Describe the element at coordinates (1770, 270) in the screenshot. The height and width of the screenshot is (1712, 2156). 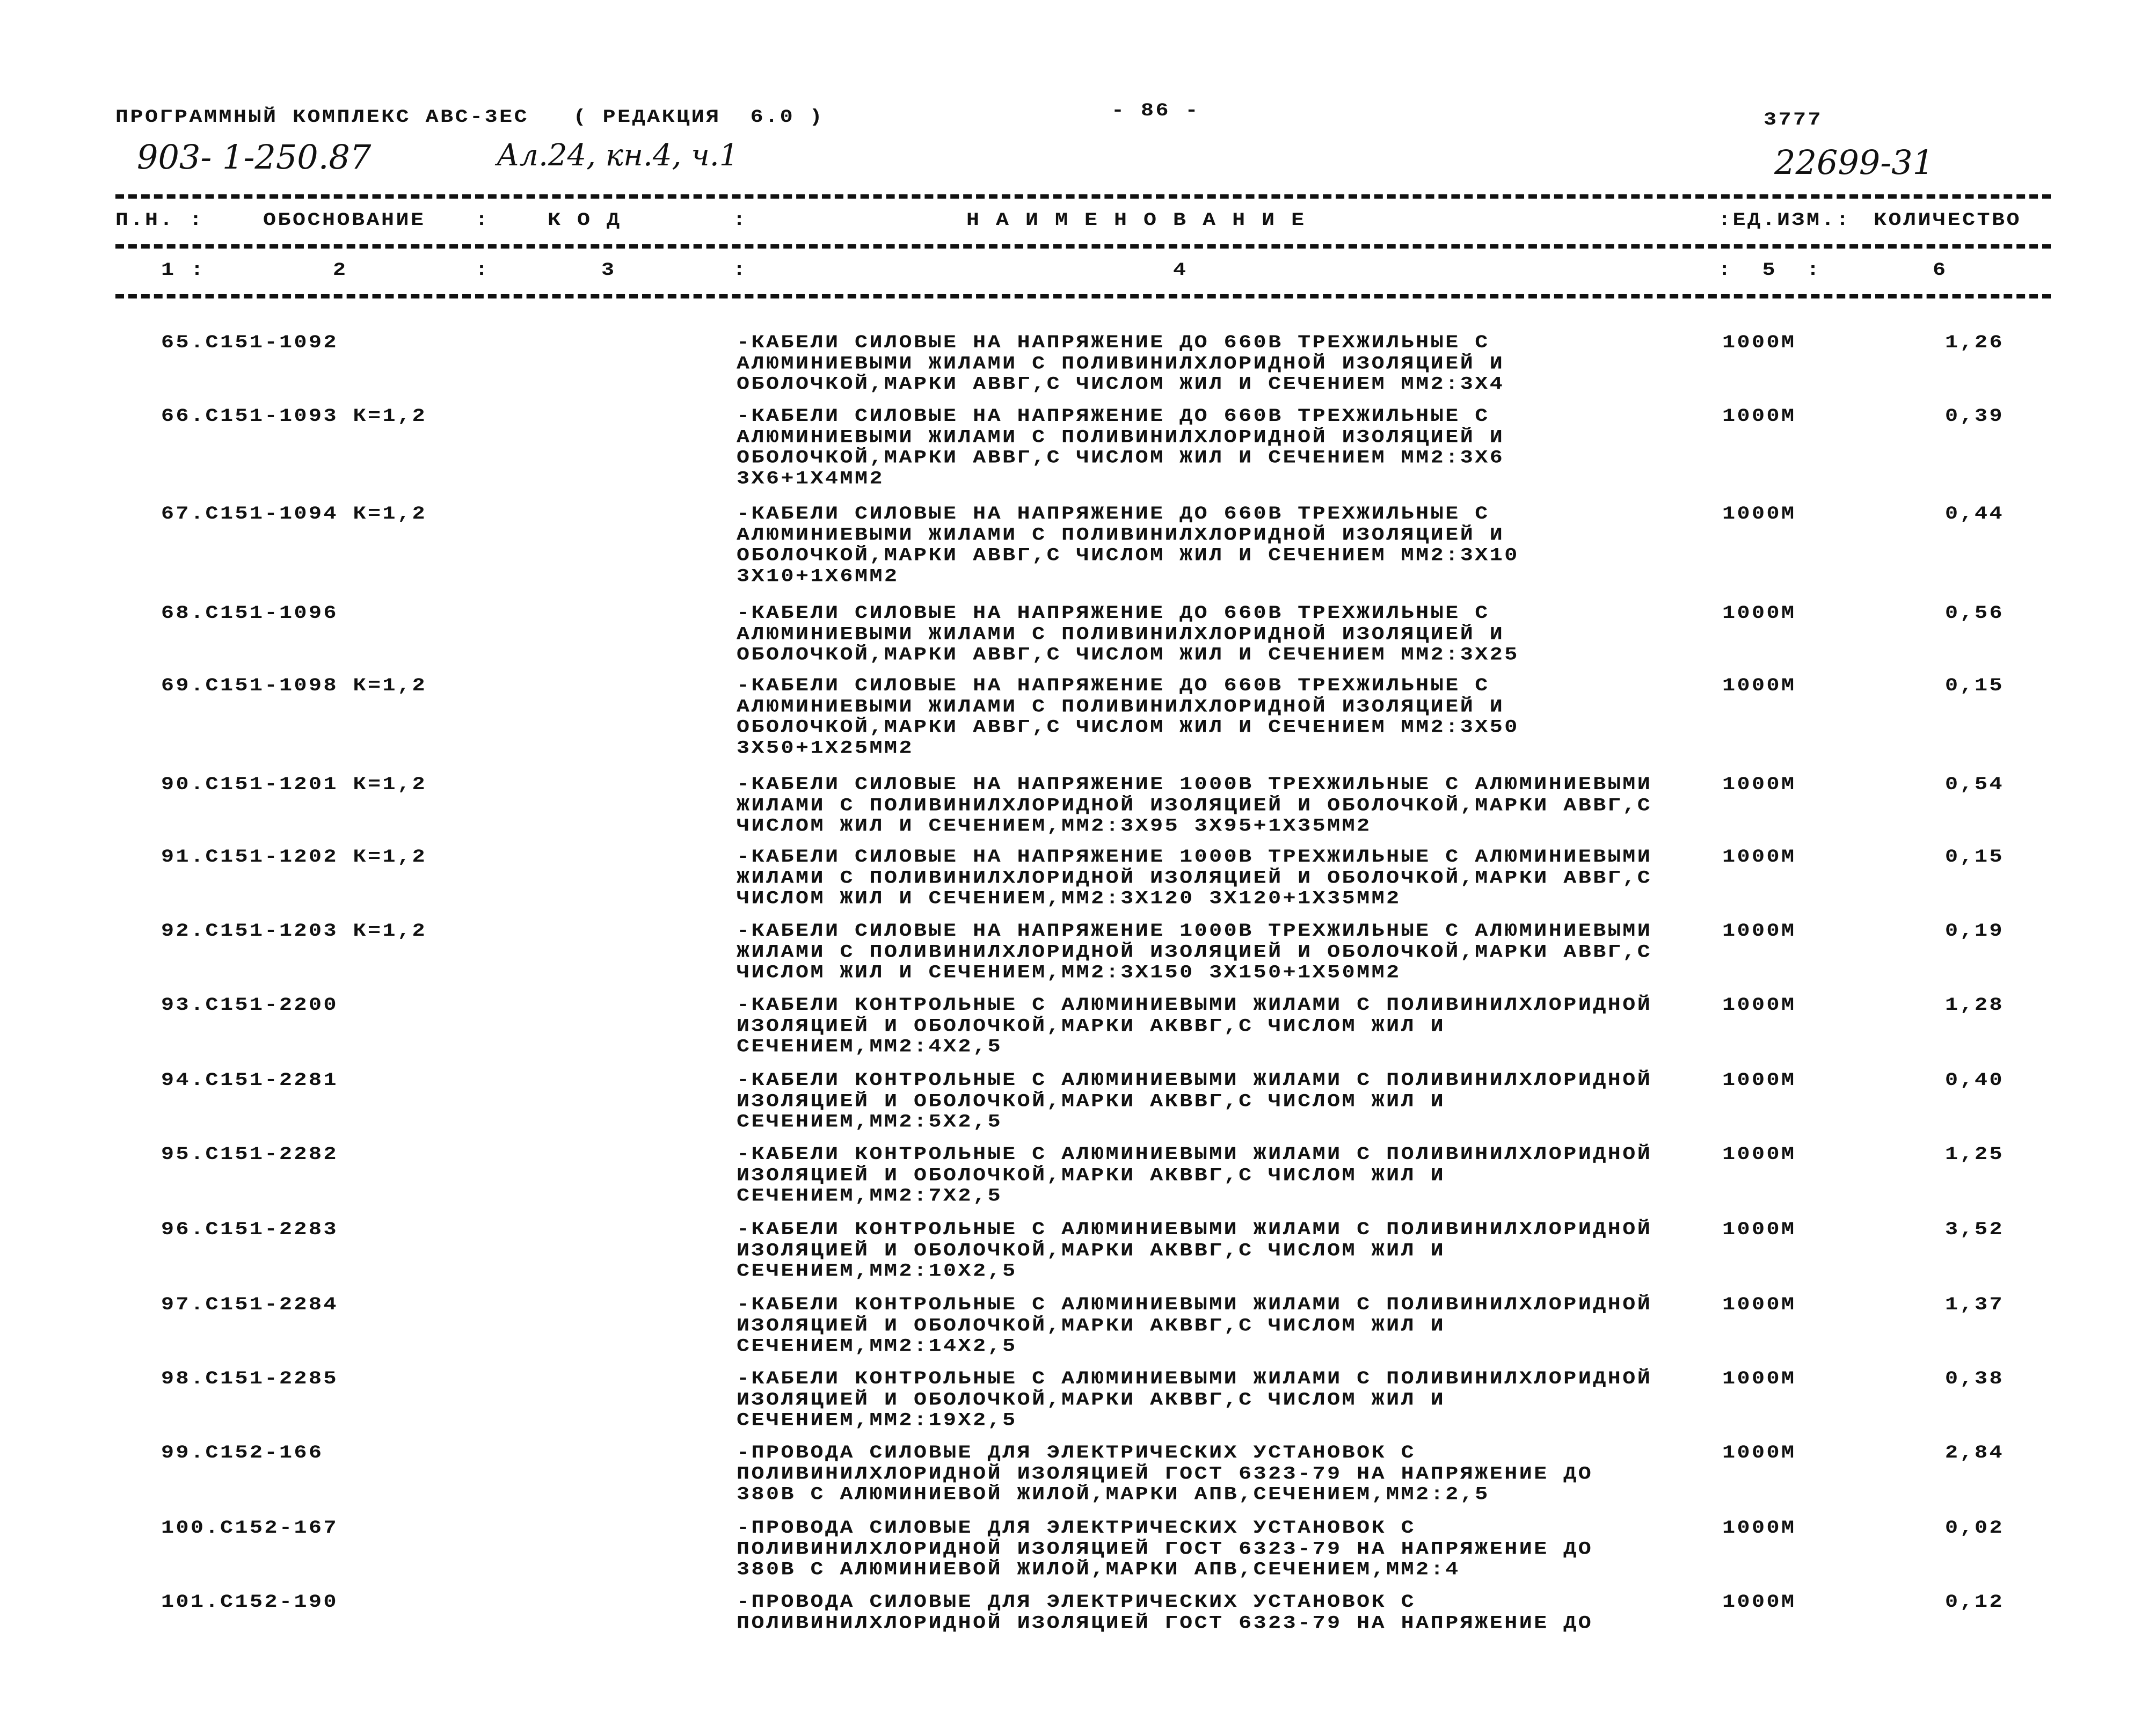
I see `column-number: : 5 :` at that location.